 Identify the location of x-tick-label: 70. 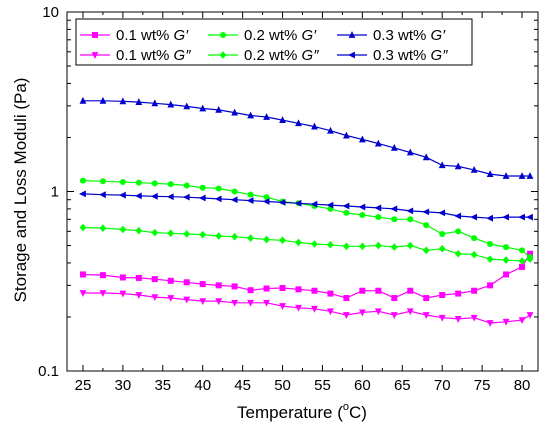
(442, 385).